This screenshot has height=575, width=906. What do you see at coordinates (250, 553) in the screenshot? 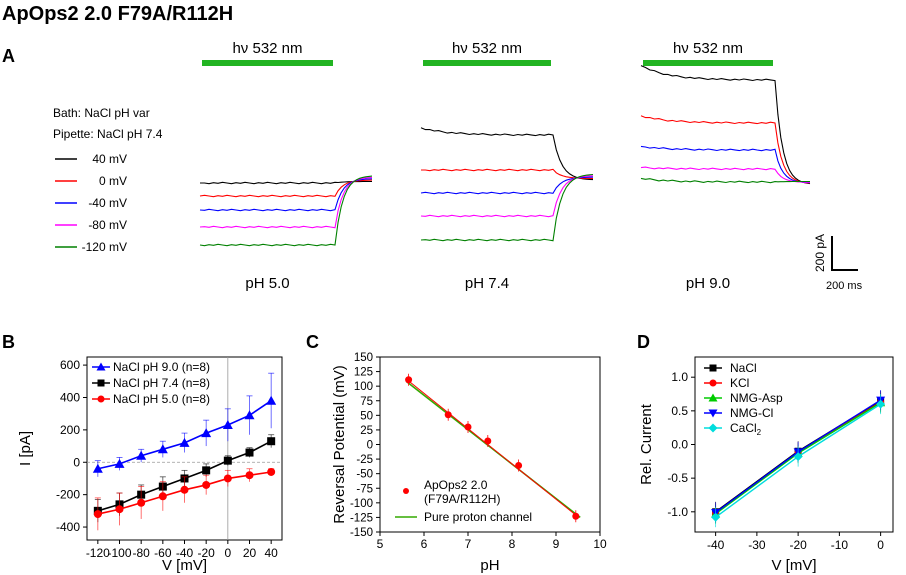
I see `chart-b-xtick-label-7: 20` at bounding box center [250, 553].